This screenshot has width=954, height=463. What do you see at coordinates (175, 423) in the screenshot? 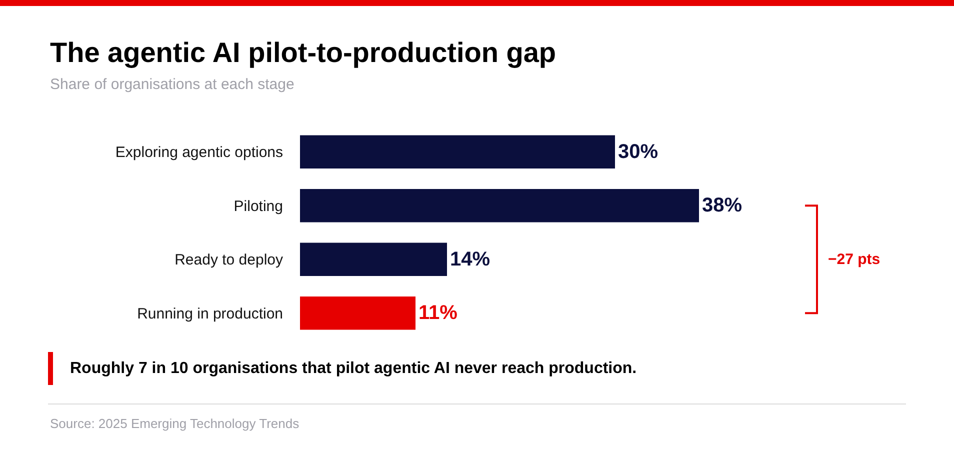
I see `source-note: Source: 2025 Emerging Technology Trends` at bounding box center [175, 423].